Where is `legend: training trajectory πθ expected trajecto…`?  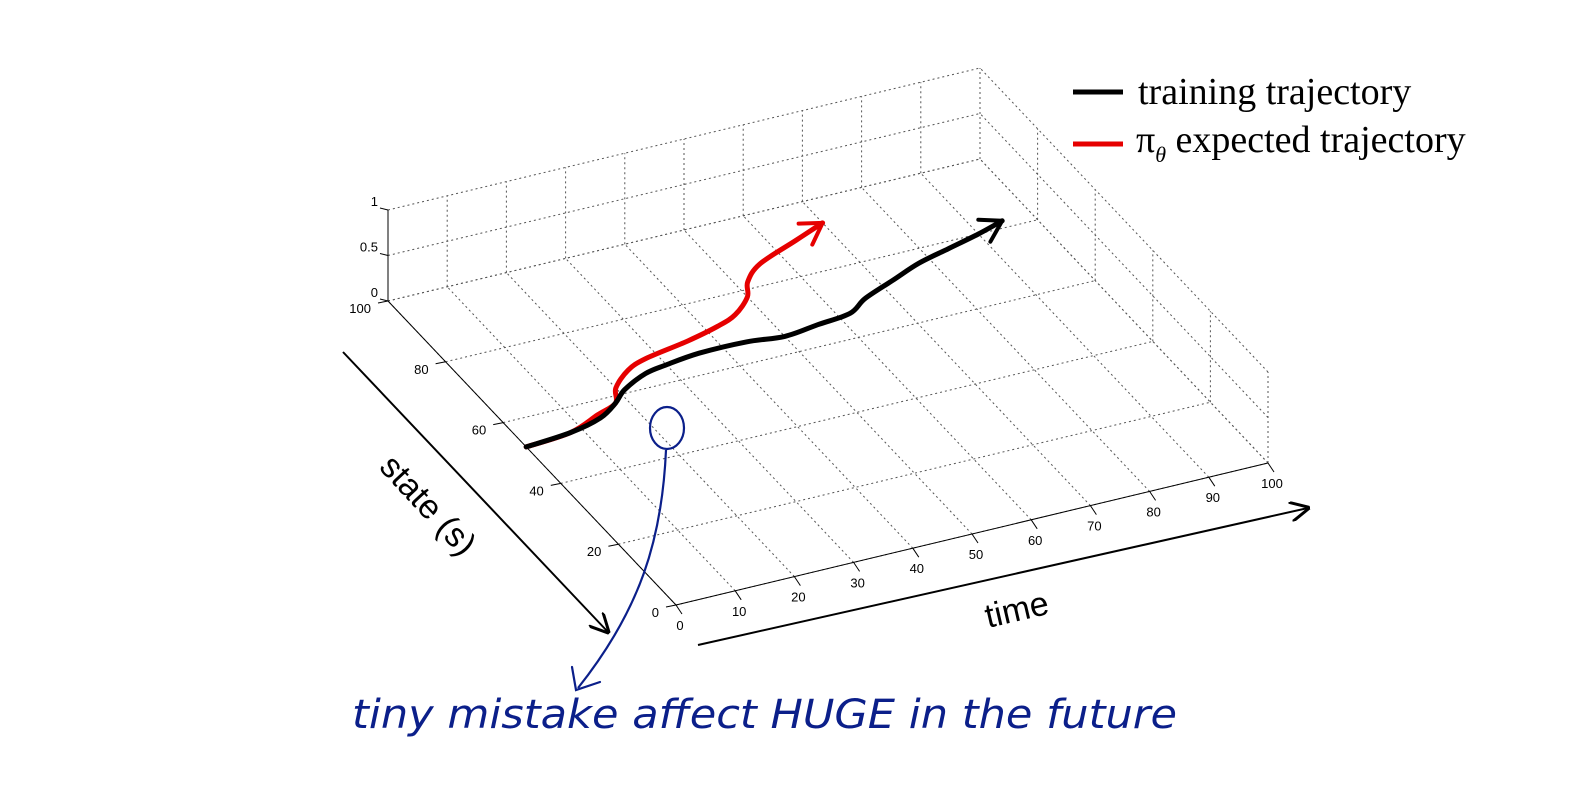
legend: training trajectory πθ expected trajecto… is located at coordinates (1269, 119).